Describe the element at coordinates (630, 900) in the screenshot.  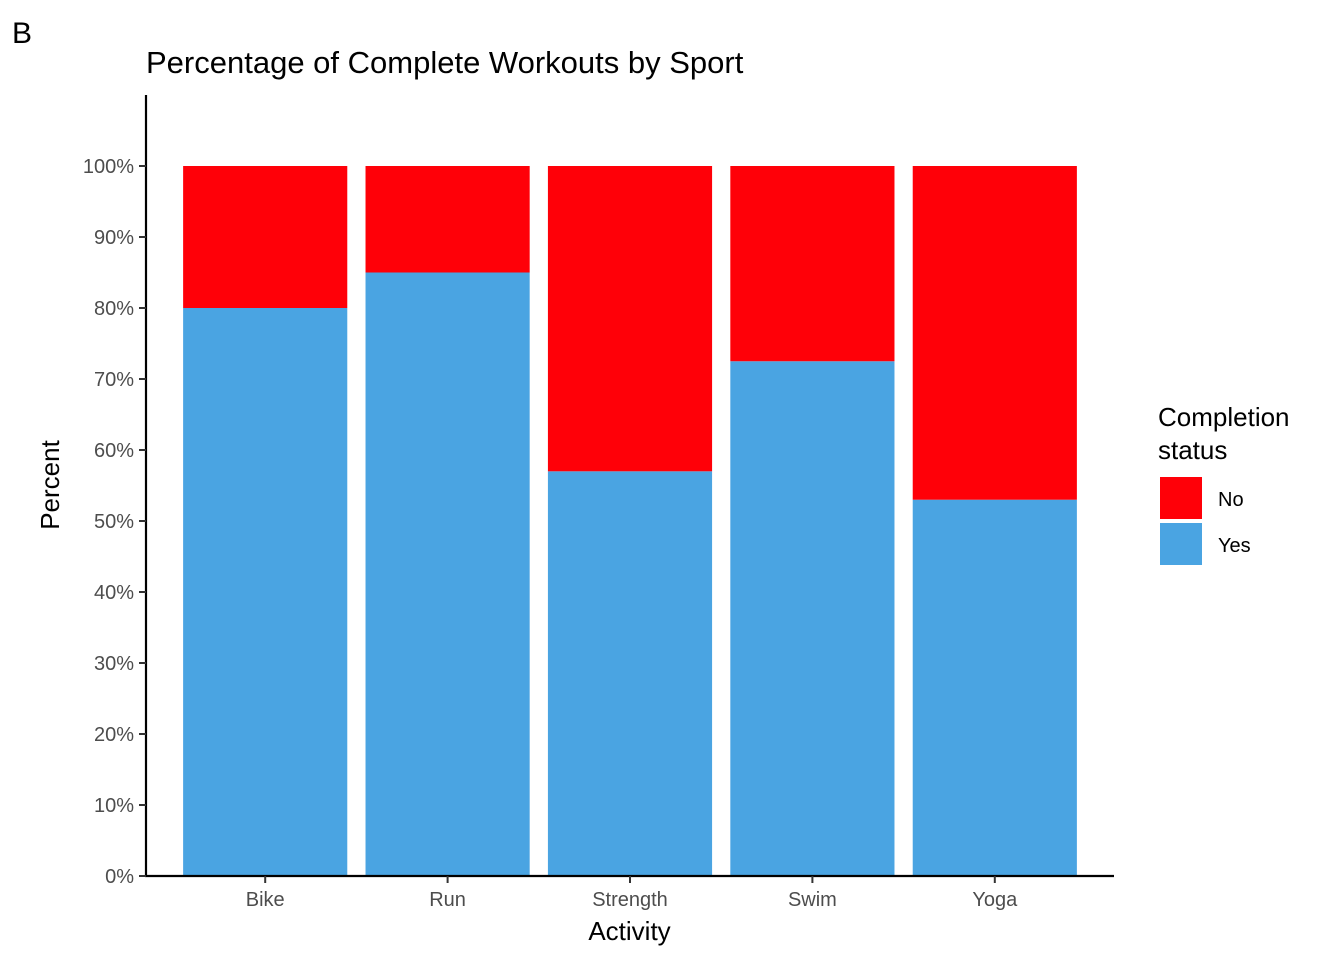
I see `x-tick-label-strength: Strength` at that location.